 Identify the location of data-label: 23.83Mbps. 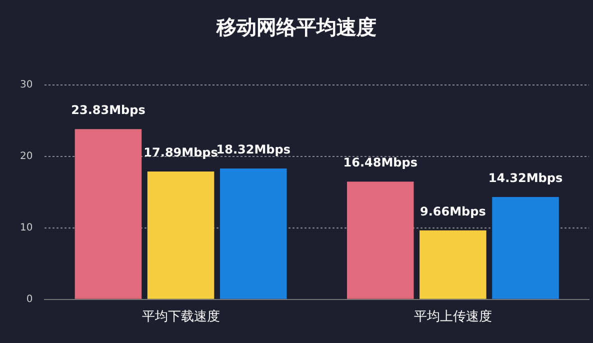
(108, 110).